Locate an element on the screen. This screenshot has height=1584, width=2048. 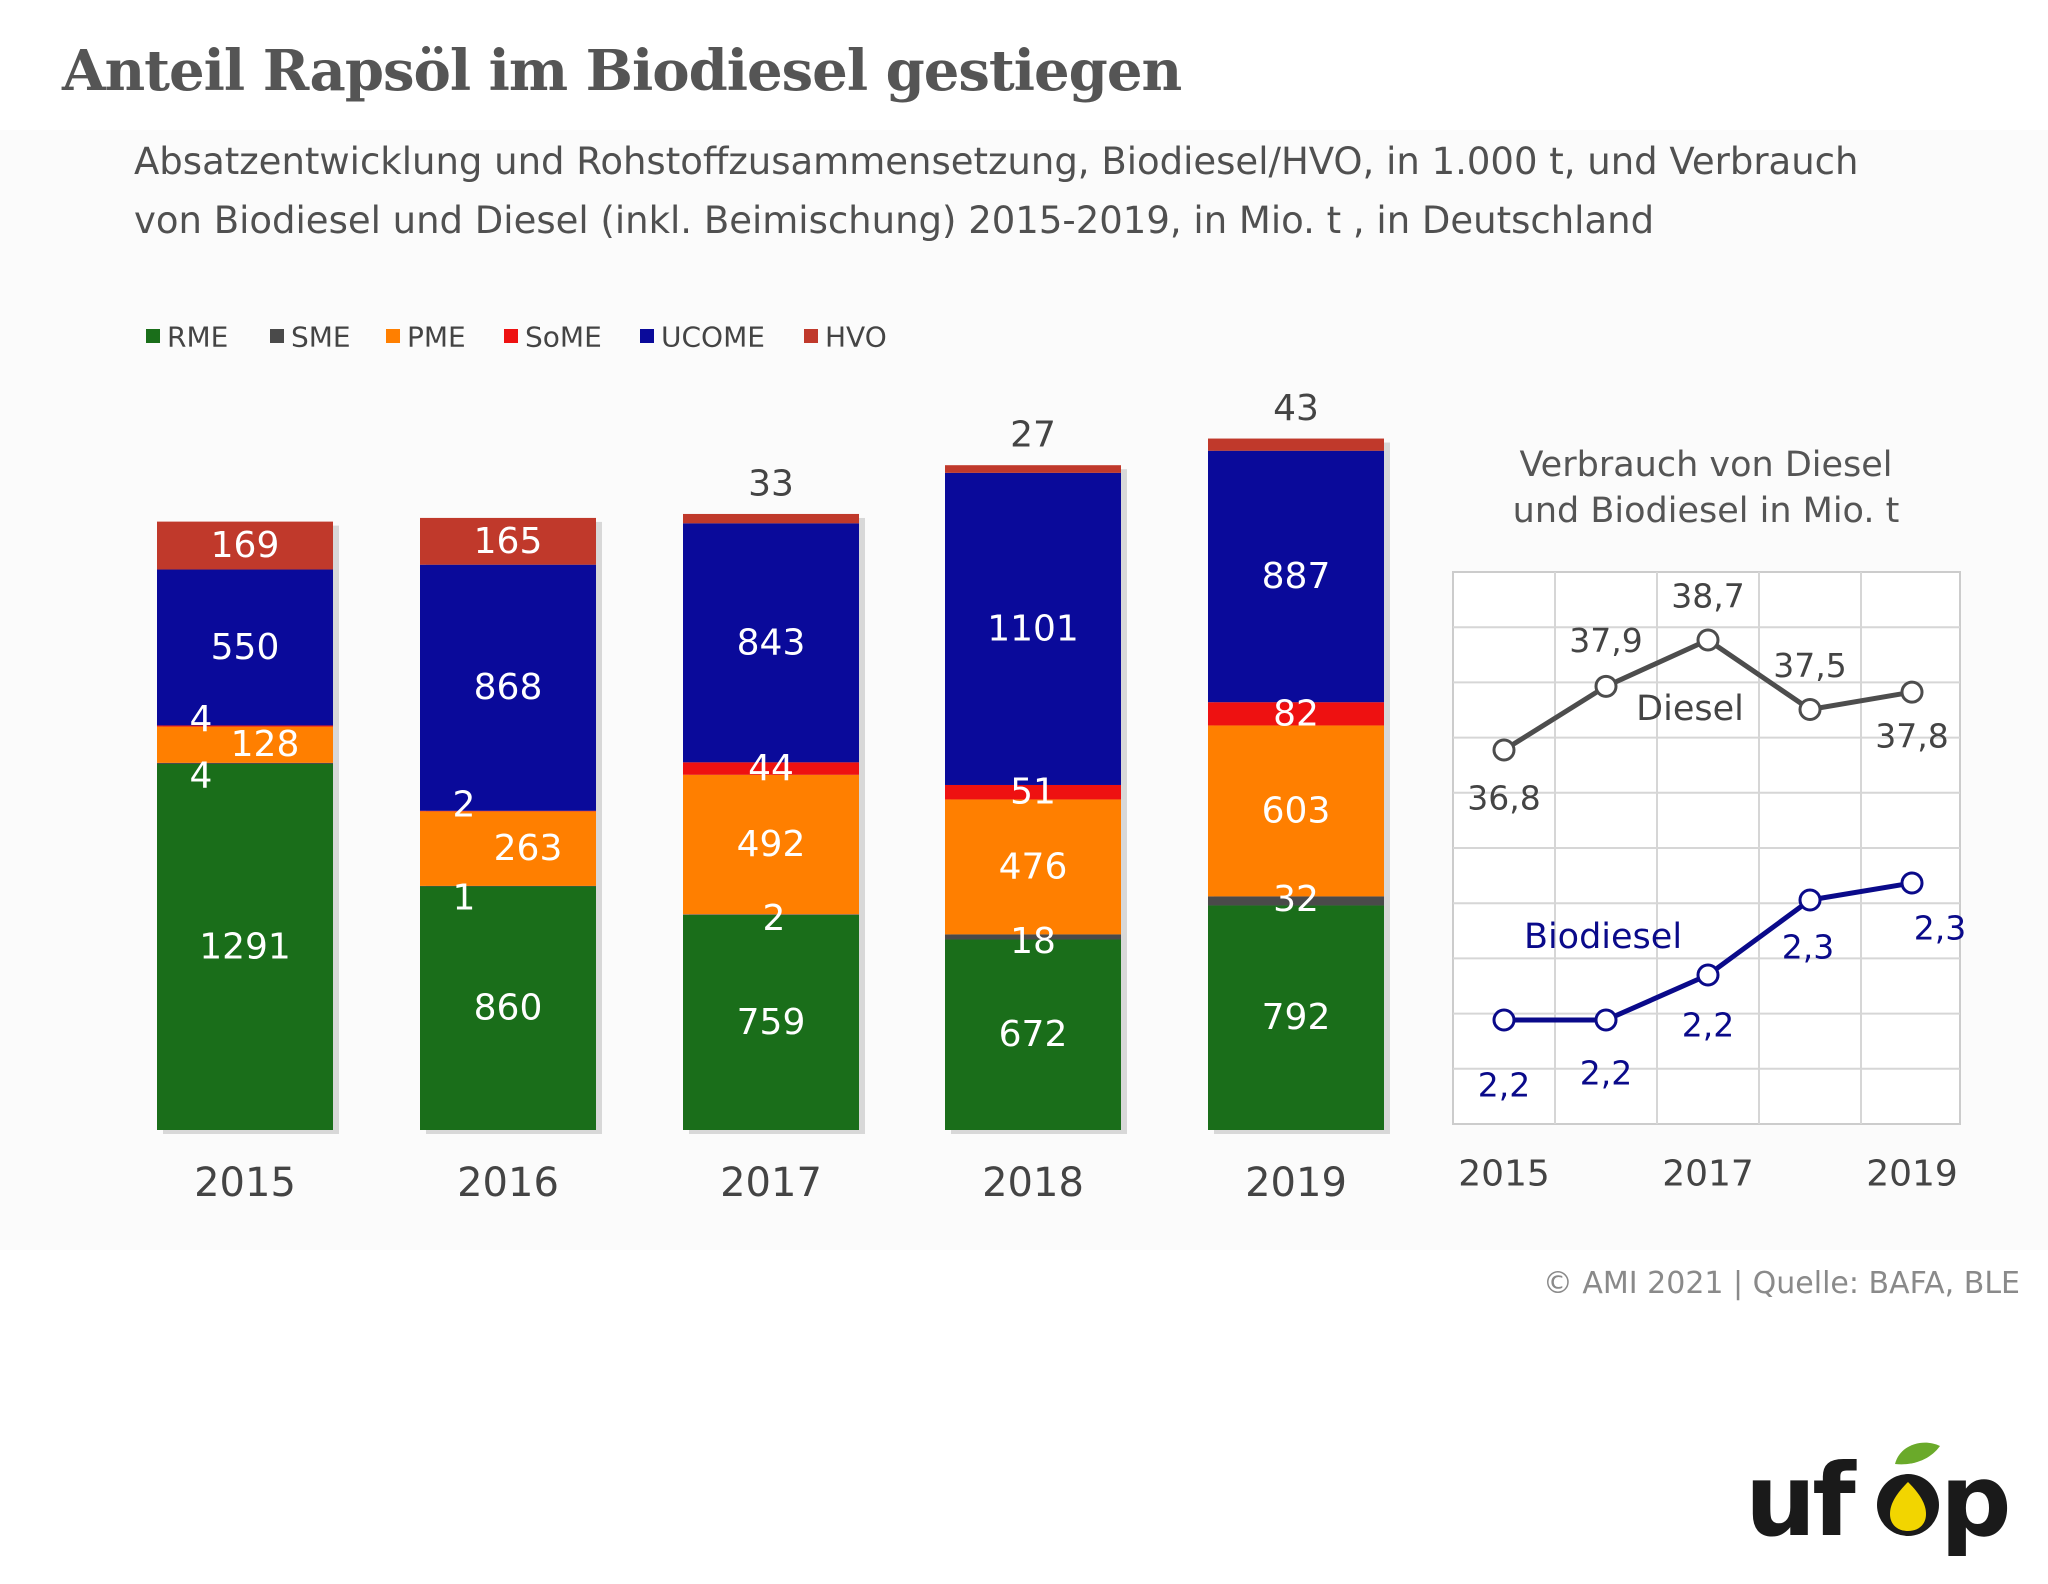
biodiesel-label-2015: 2,2 is located at coordinates (1504, 1085).